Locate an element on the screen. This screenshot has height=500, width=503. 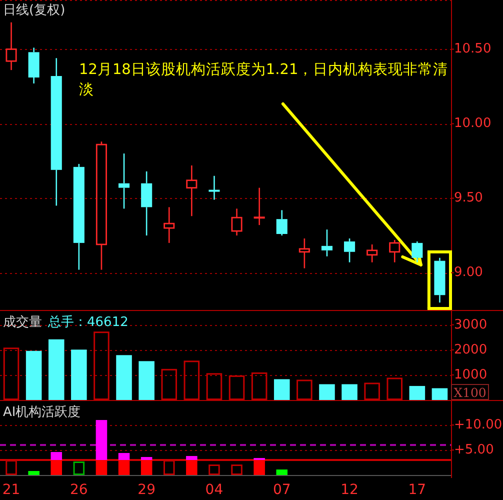
xtick-label: 17 is located at coordinates (417, 490).